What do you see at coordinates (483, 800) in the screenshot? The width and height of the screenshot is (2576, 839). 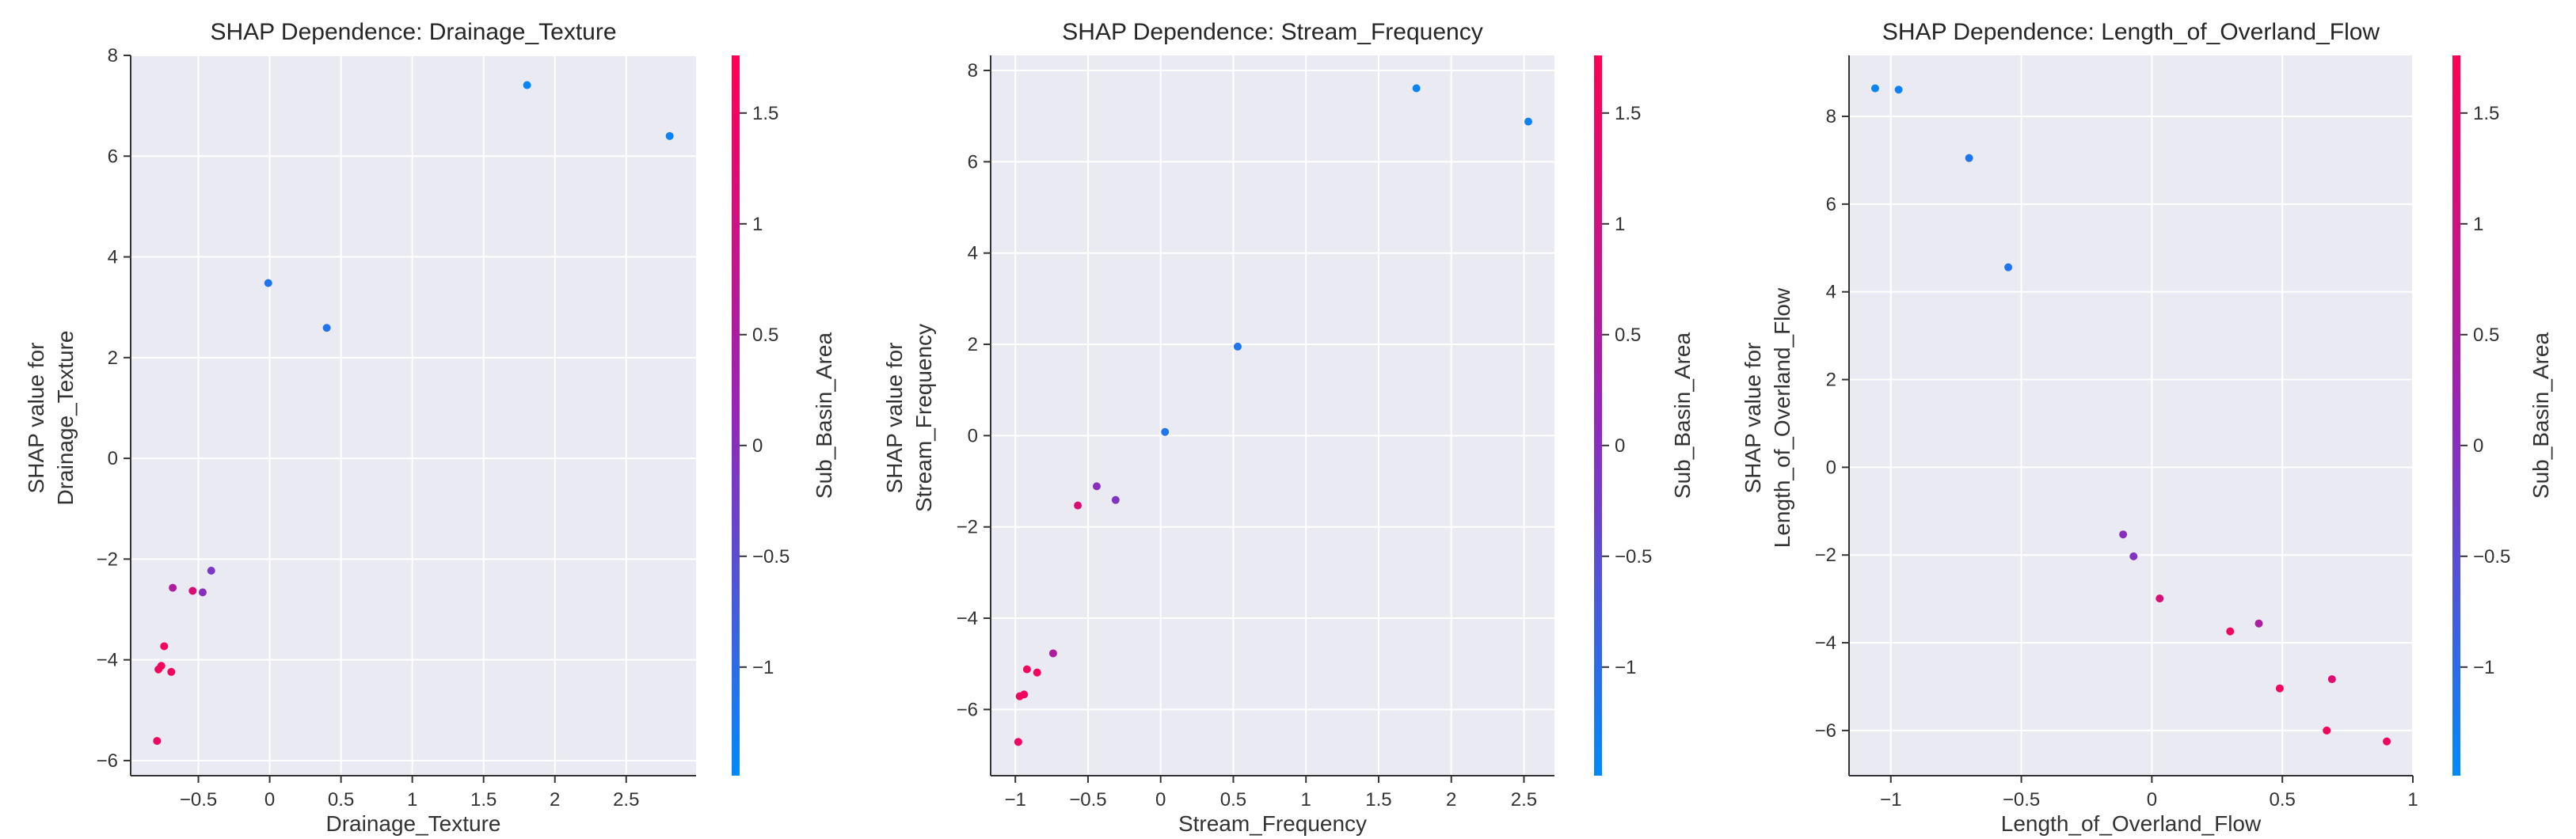 I see `x-tick-label: 1.5` at bounding box center [483, 800].